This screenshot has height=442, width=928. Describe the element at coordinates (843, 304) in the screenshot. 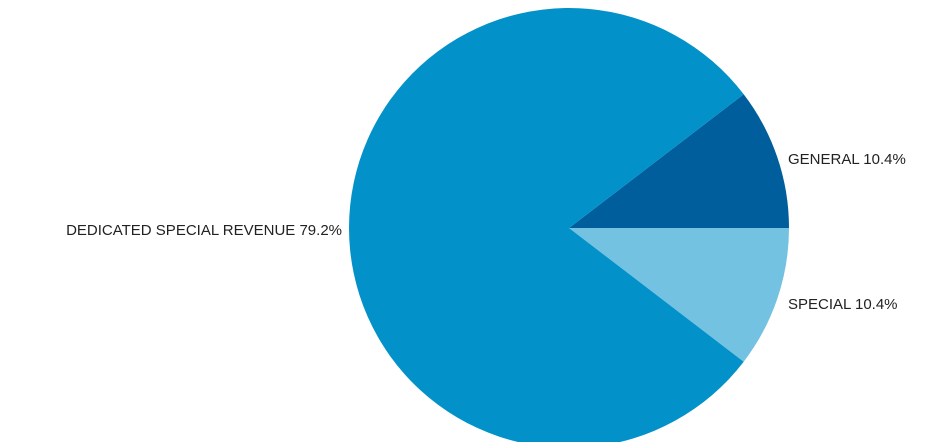

I see `label-special: SPECIAL 10.4%` at that location.